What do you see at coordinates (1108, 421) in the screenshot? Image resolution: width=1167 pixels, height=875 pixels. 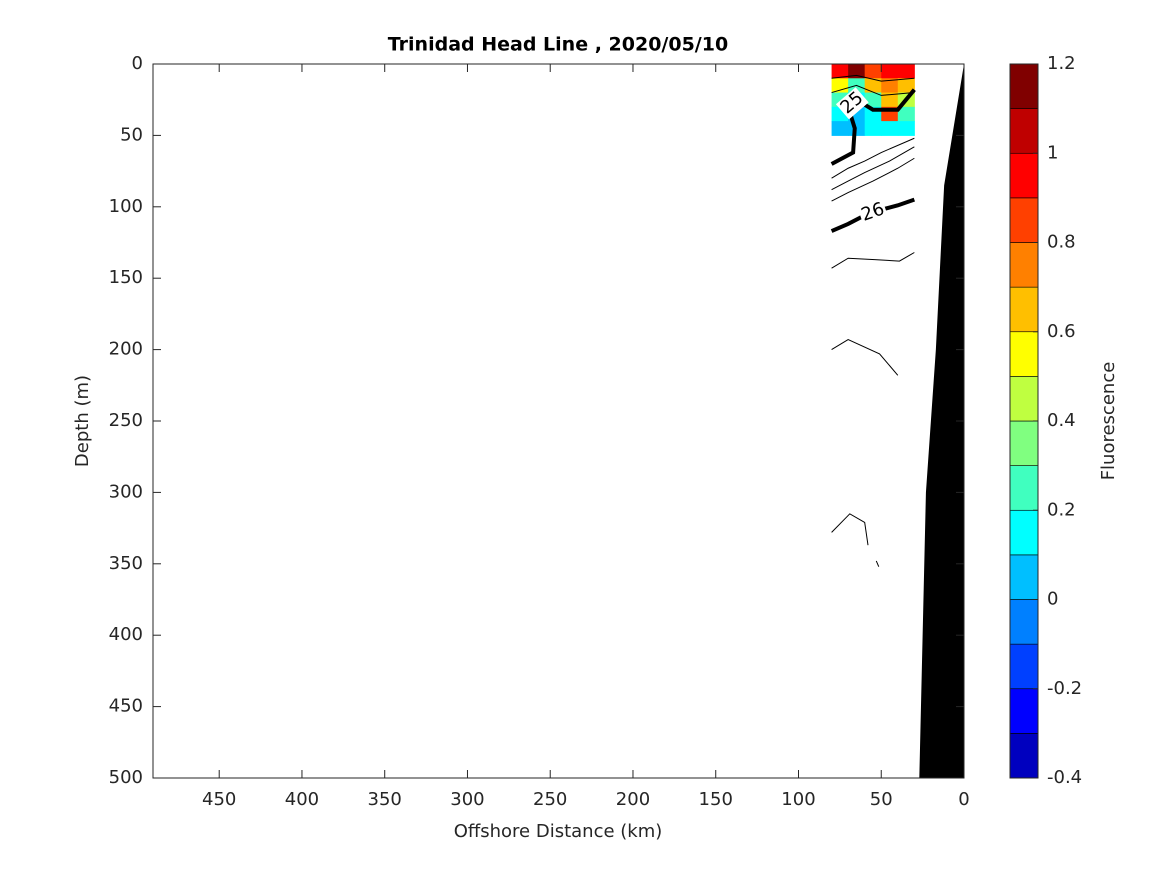 I see `colorbar-label: Fluorescence` at bounding box center [1108, 421].